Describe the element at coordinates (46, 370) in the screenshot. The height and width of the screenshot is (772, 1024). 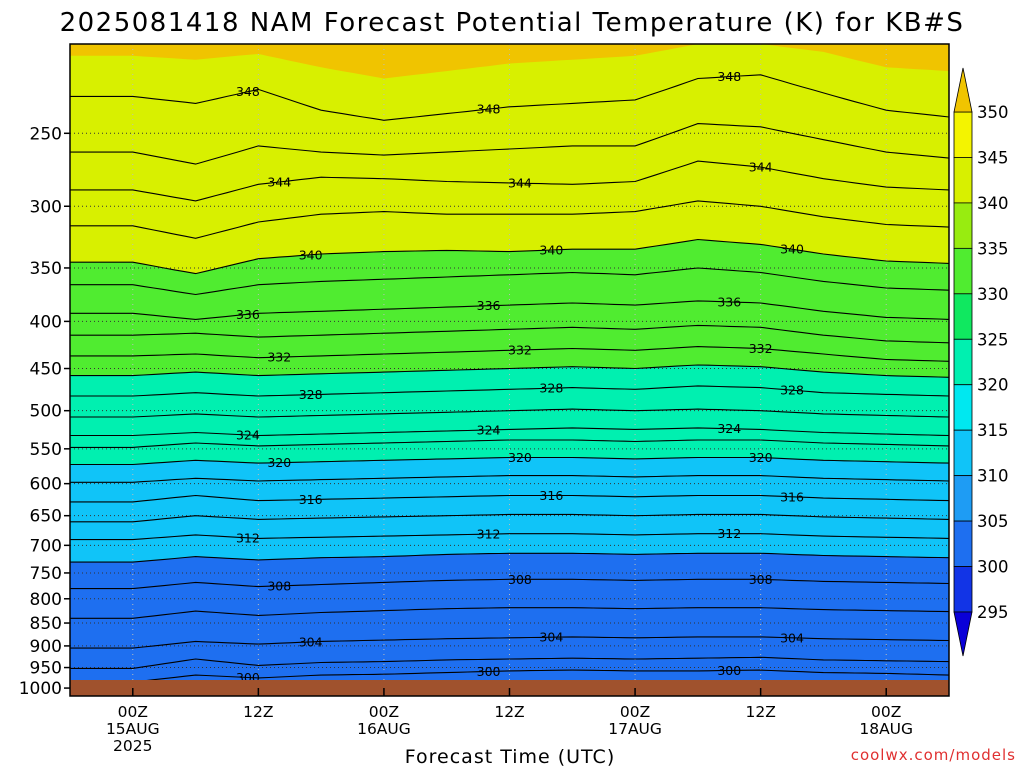
I see `y-tick-label: 450` at that location.